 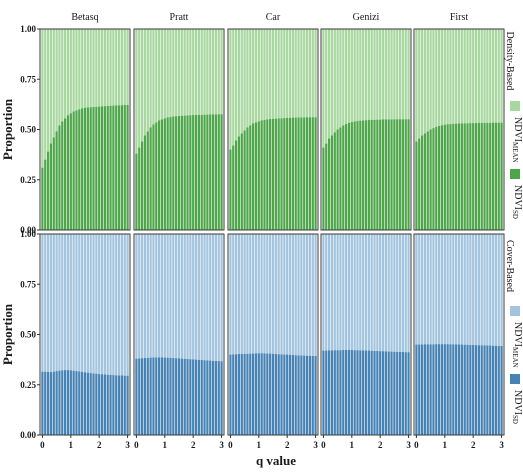 What do you see at coordinates (416, 445) in the screenshot?
I see `x-tick-label: 0` at bounding box center [416, 445].